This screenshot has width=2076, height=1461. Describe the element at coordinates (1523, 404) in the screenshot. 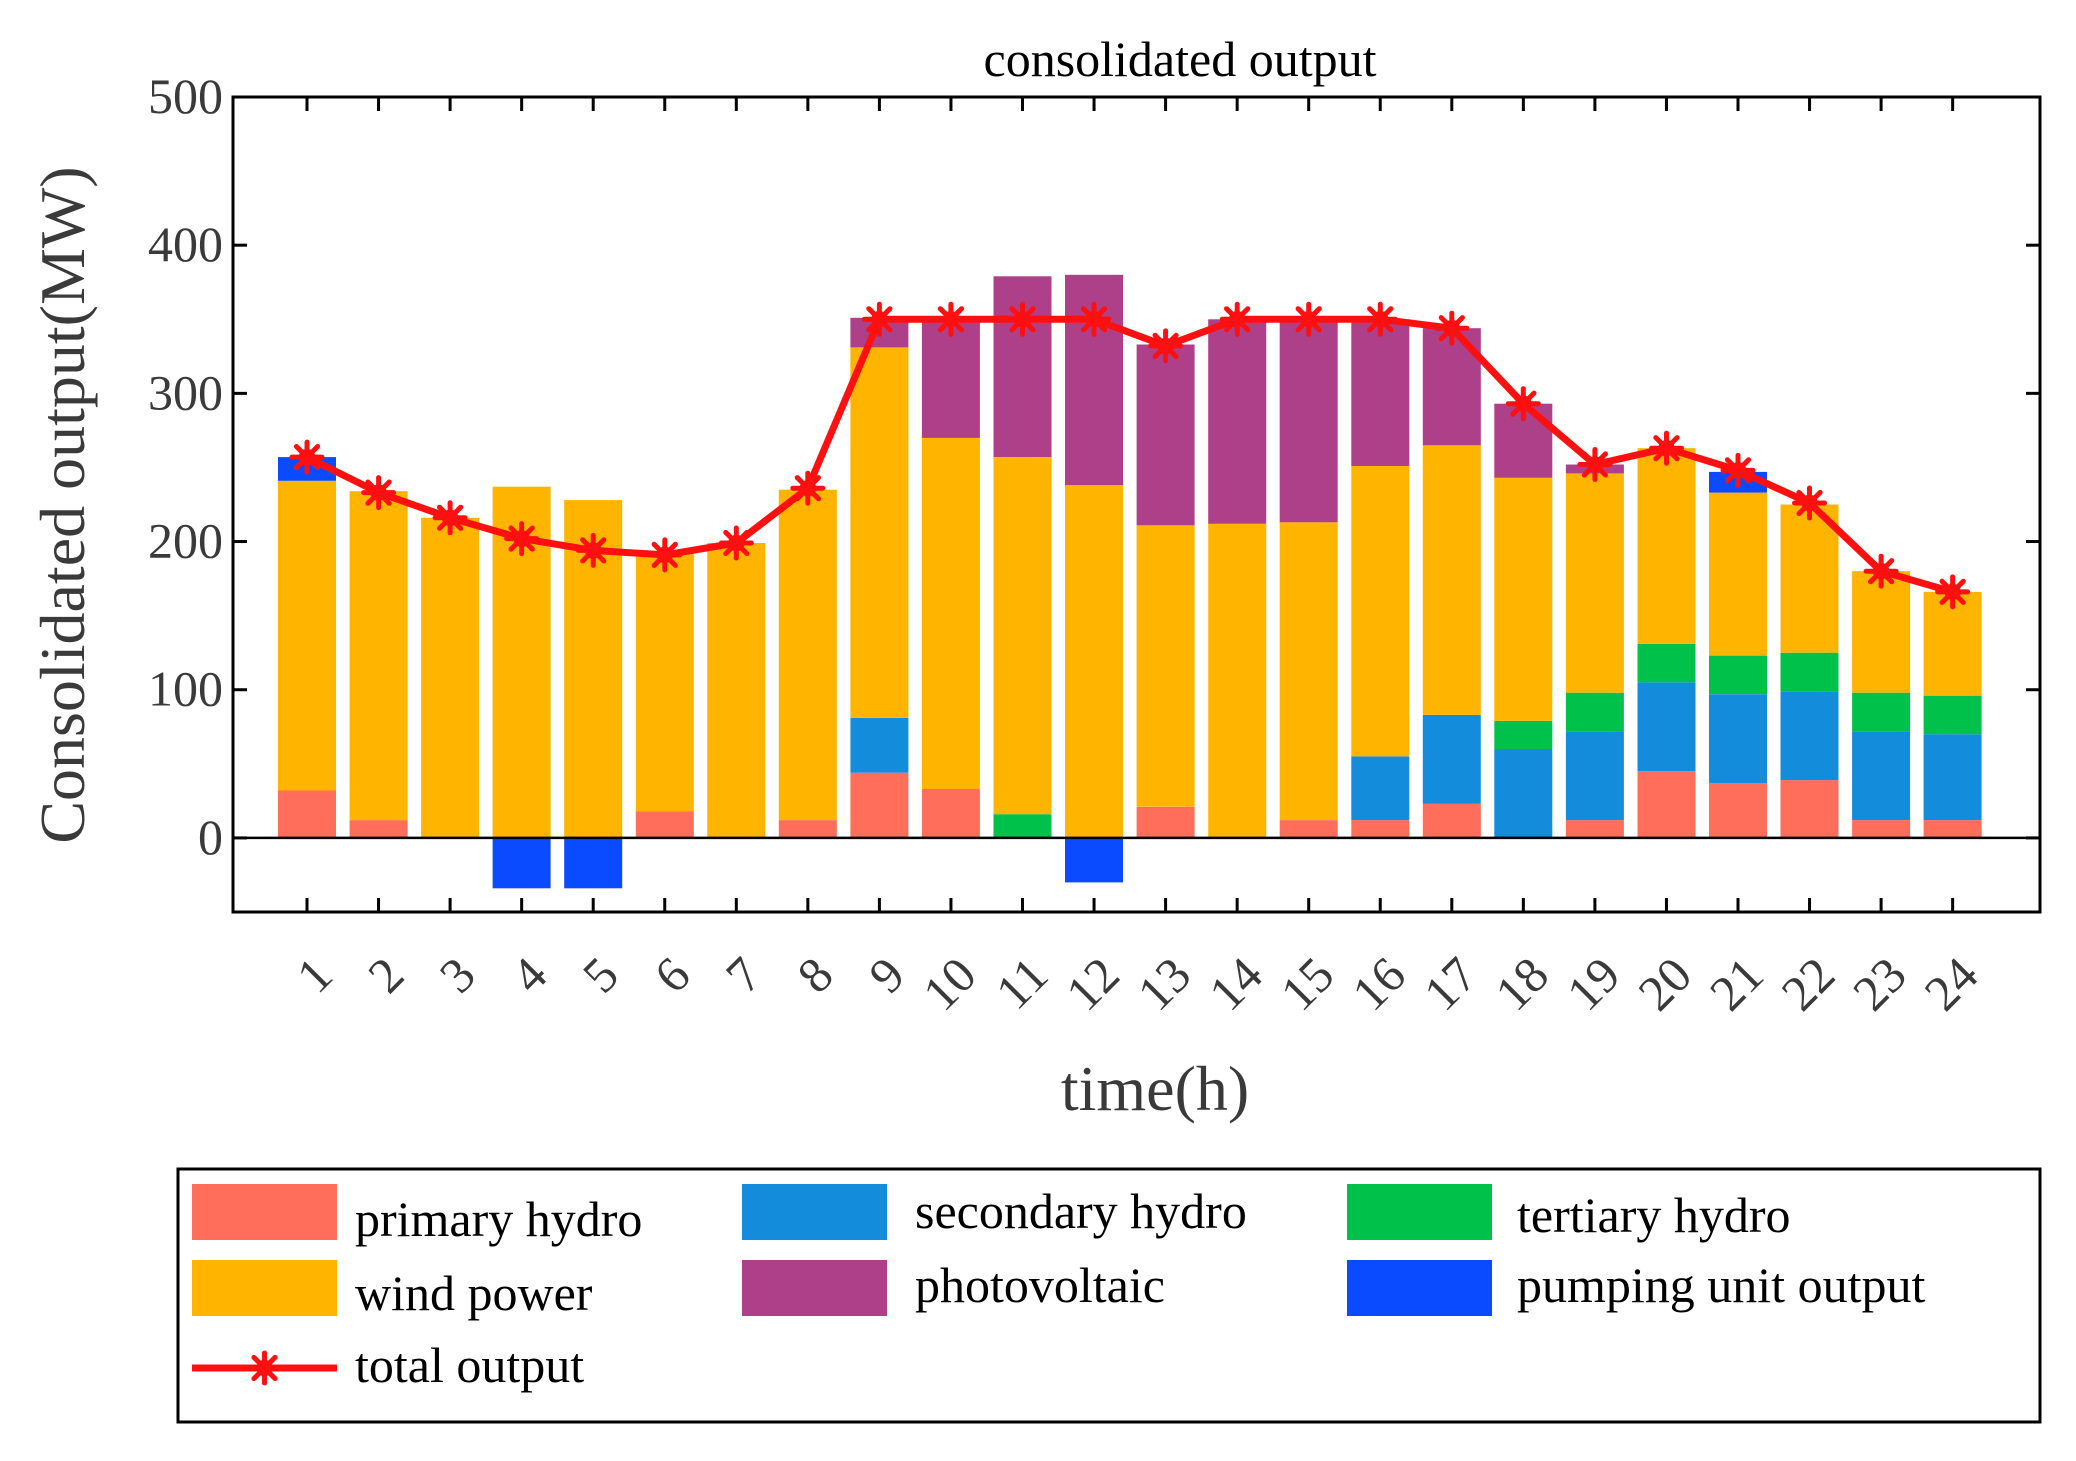

I see `total-output-marker-h18` at that location.